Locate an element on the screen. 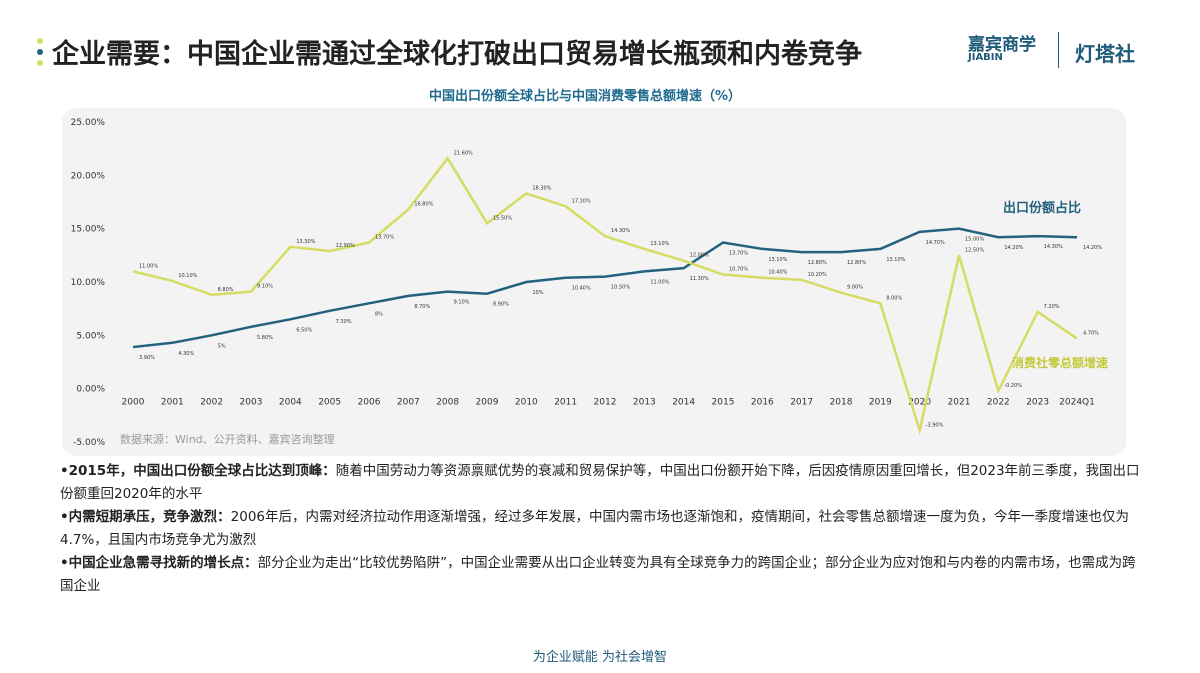 The image size is (1200, 673). value-label: 4.70% is located at coordinates (1091, 334).